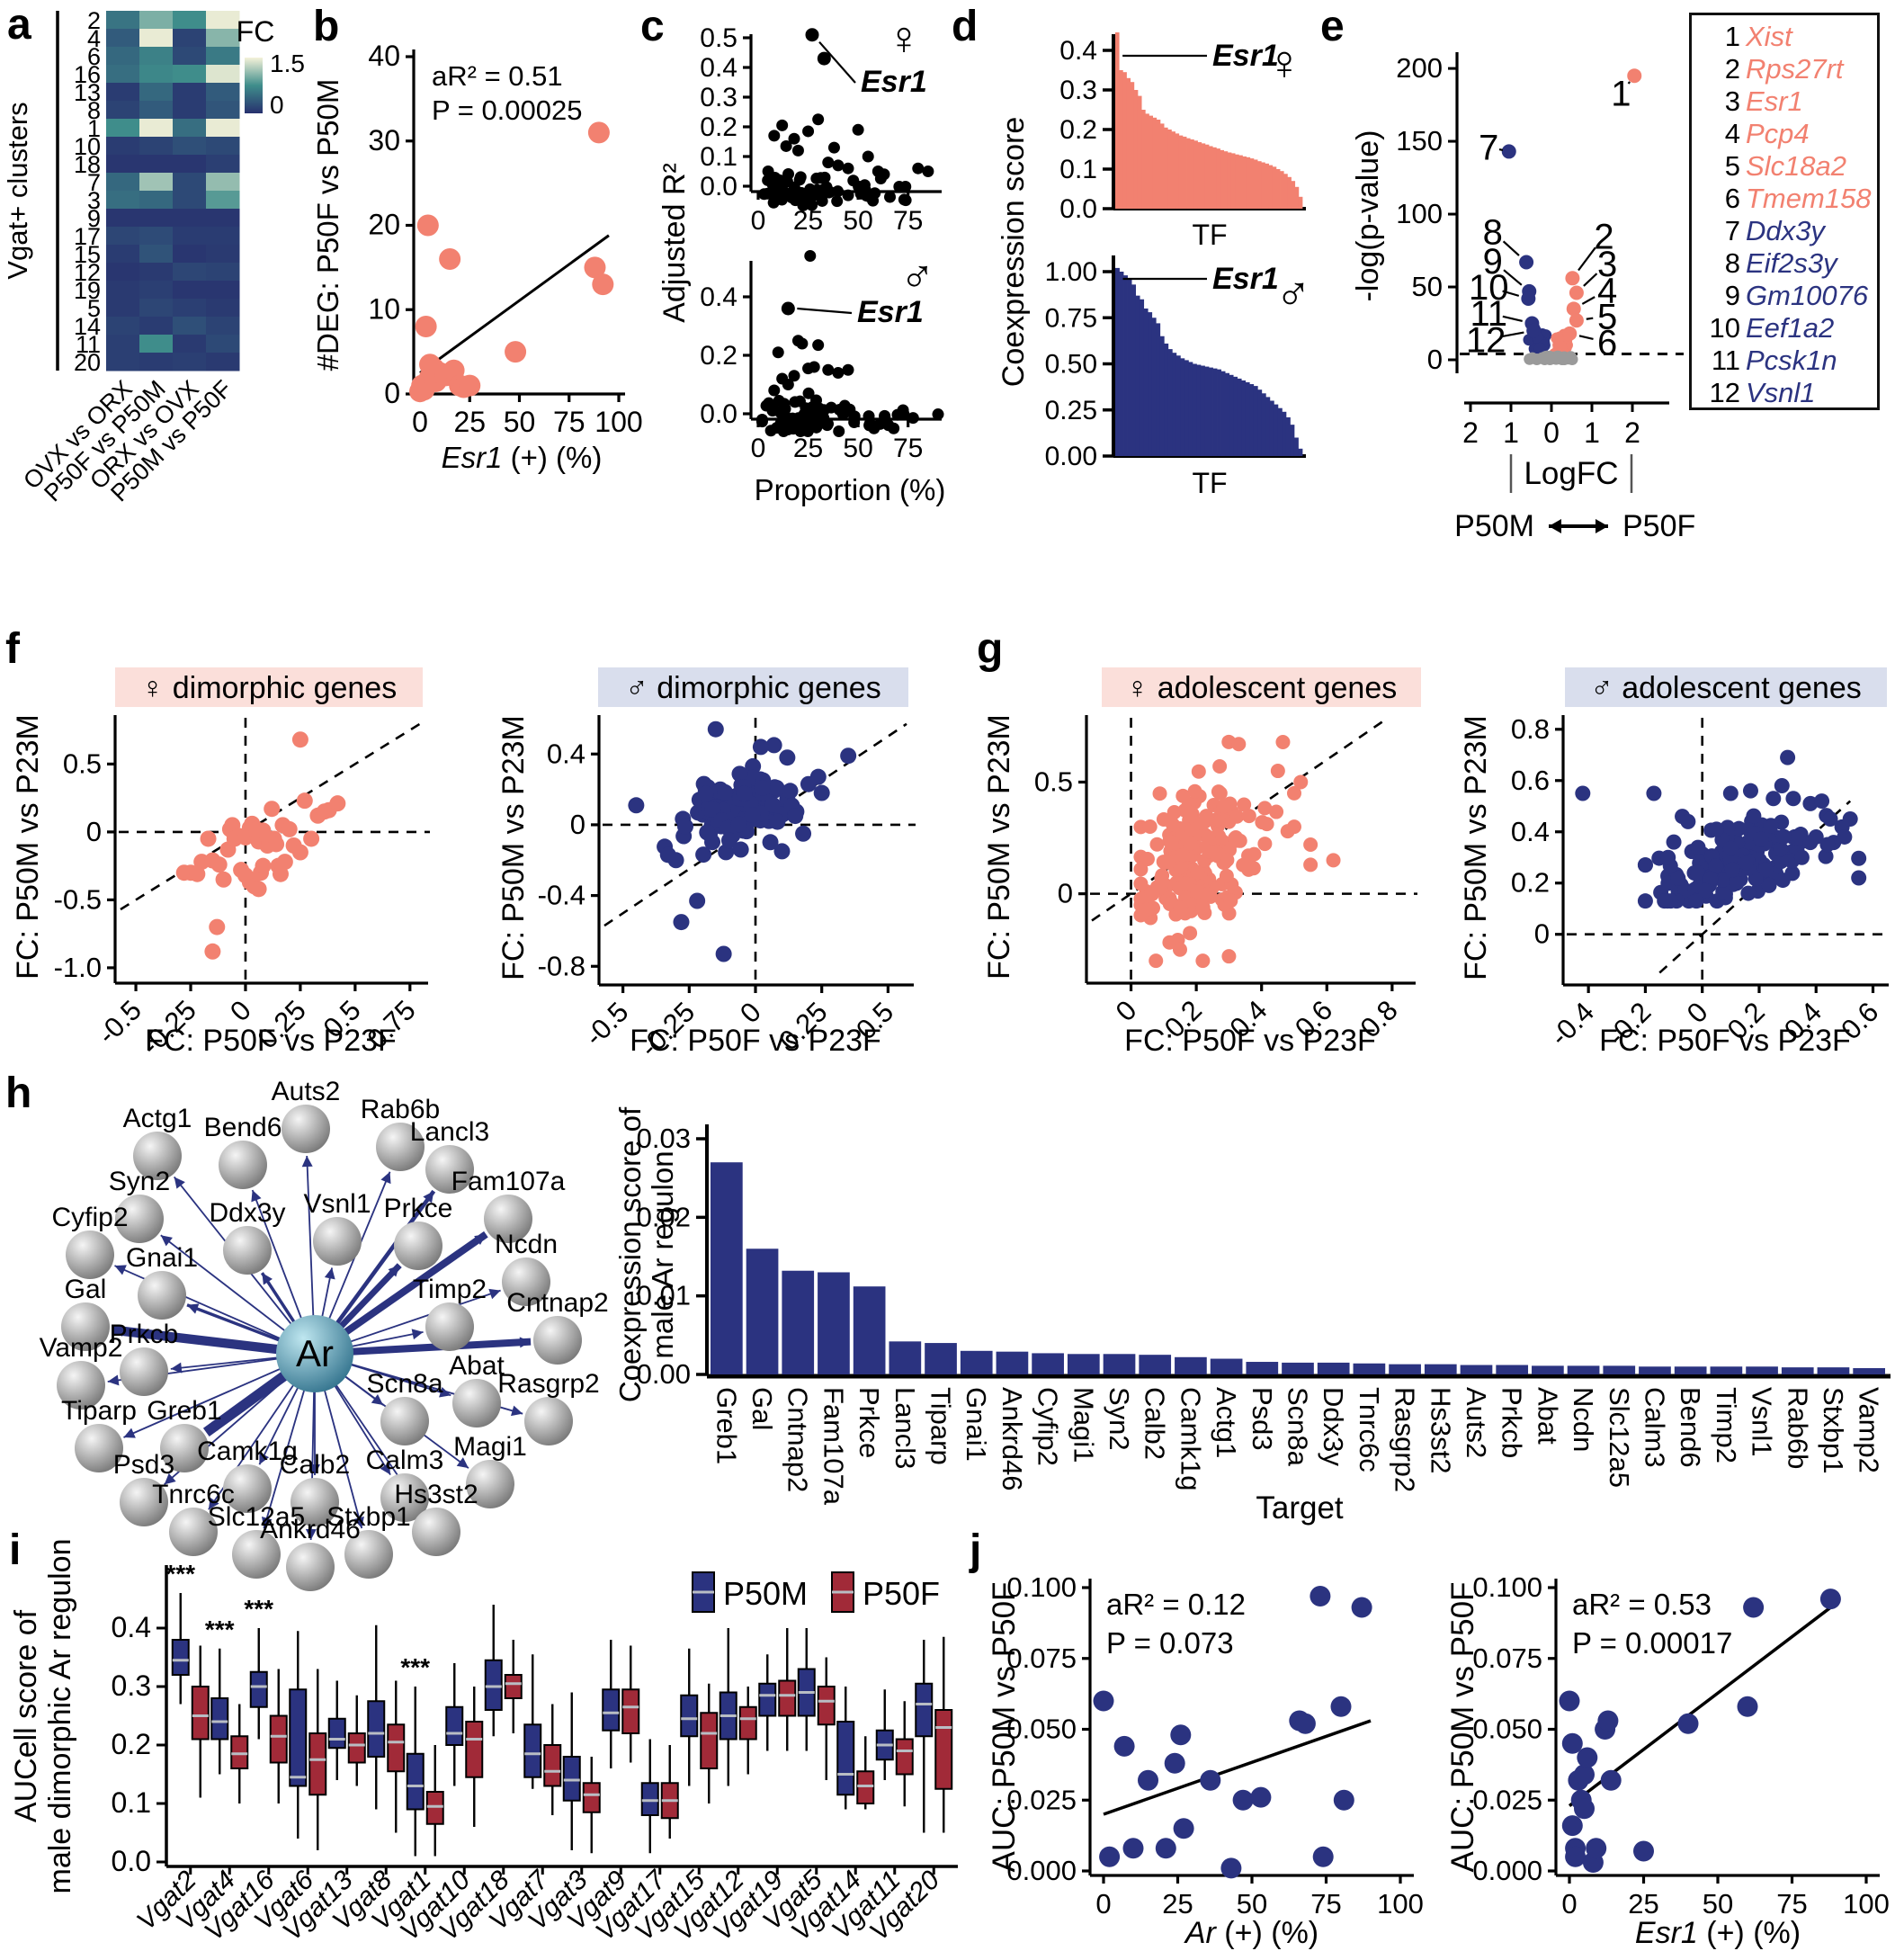 This screenshot has width=1895, height=1960. Describe the element at coordinates (664, 1216) in the screenshot. I see `svg-text: 0.02` at that location.